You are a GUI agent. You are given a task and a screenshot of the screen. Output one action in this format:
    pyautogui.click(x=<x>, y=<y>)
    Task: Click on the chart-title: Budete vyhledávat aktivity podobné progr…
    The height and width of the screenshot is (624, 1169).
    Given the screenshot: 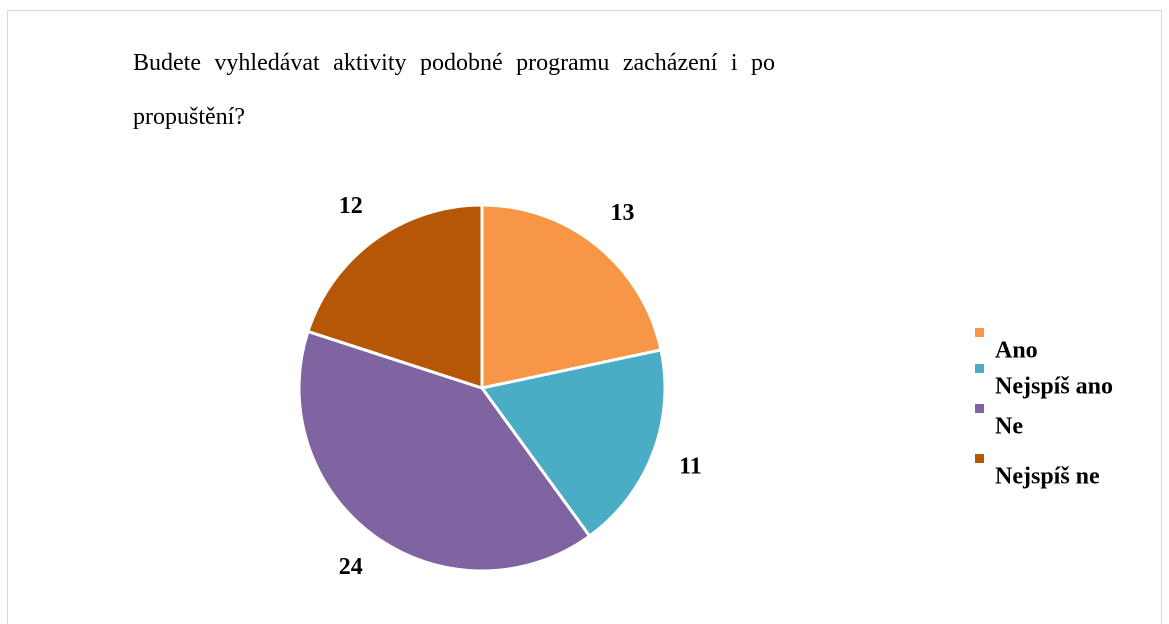 What is the action you would take?
    pyautogui.click(x=454, y=90)
    